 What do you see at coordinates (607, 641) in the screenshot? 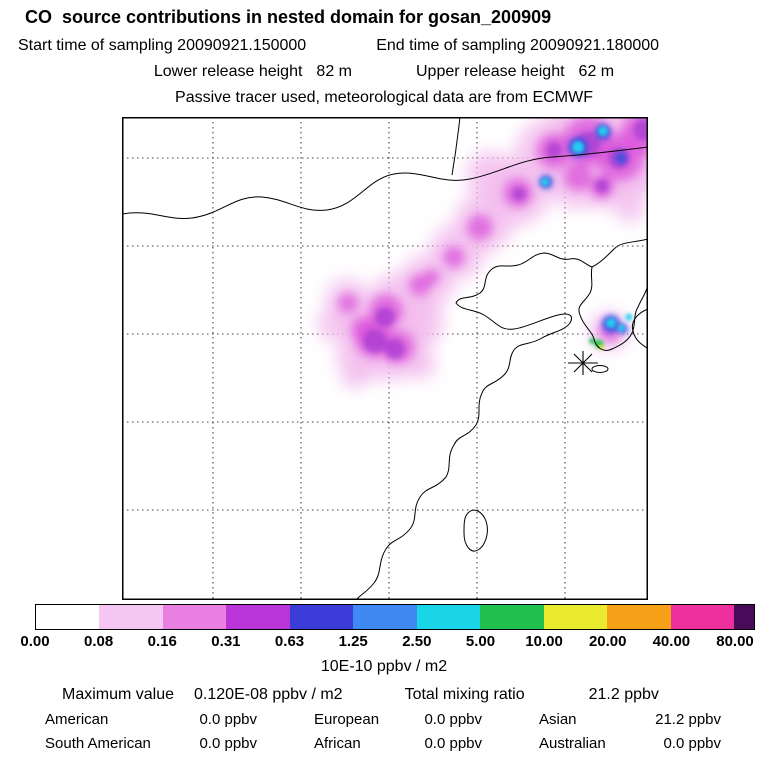
I see `colorbar-level-label: 20.00` at bounding box center [607, 641].